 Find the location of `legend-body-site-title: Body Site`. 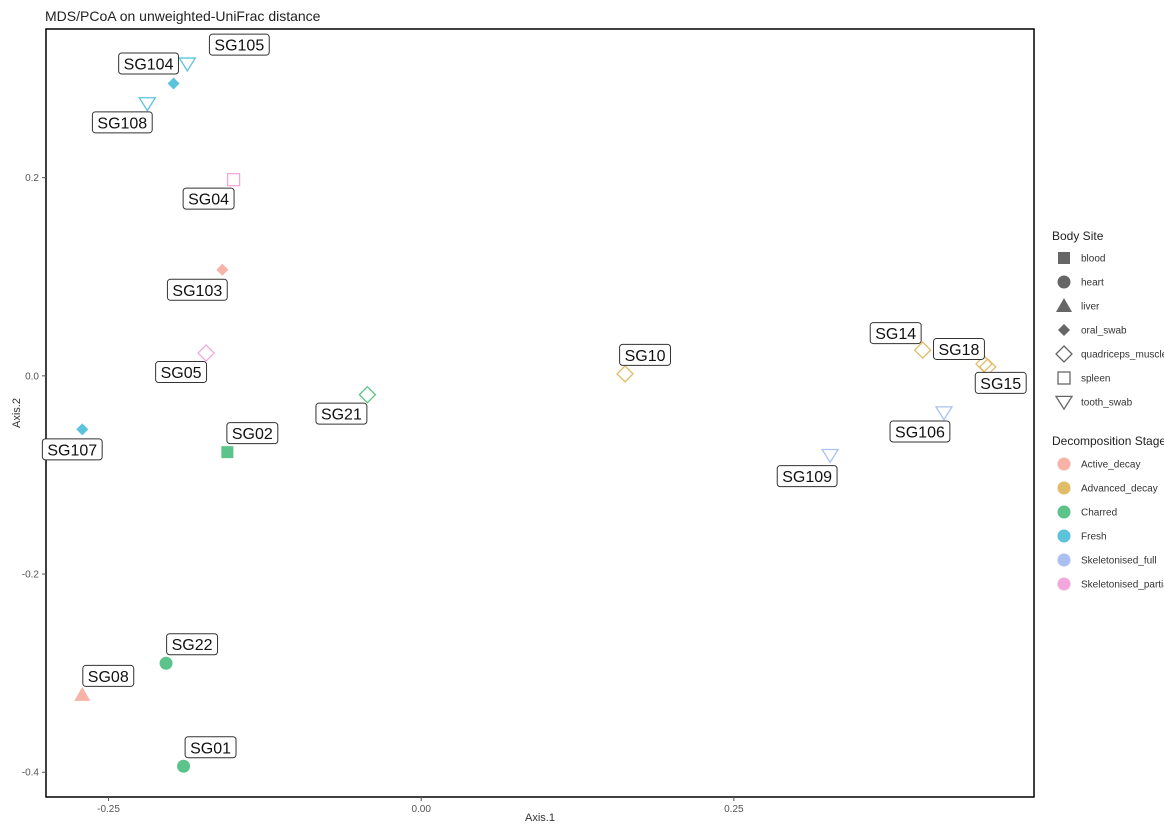

legend-body-site-title: Body Site is located at coordinates (1078, 236).